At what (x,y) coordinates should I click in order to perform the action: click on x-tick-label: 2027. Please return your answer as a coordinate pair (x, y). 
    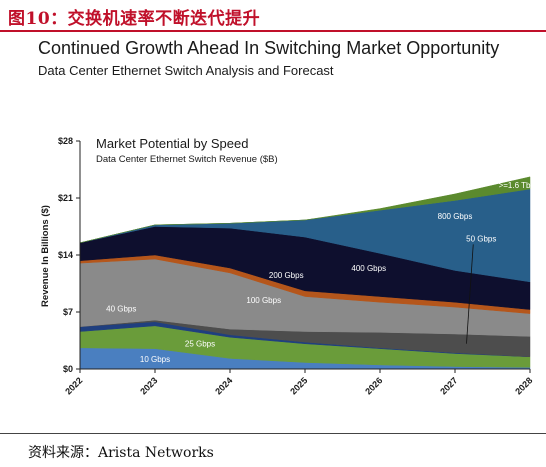
    Looking at the image, I should click on (448, 385).